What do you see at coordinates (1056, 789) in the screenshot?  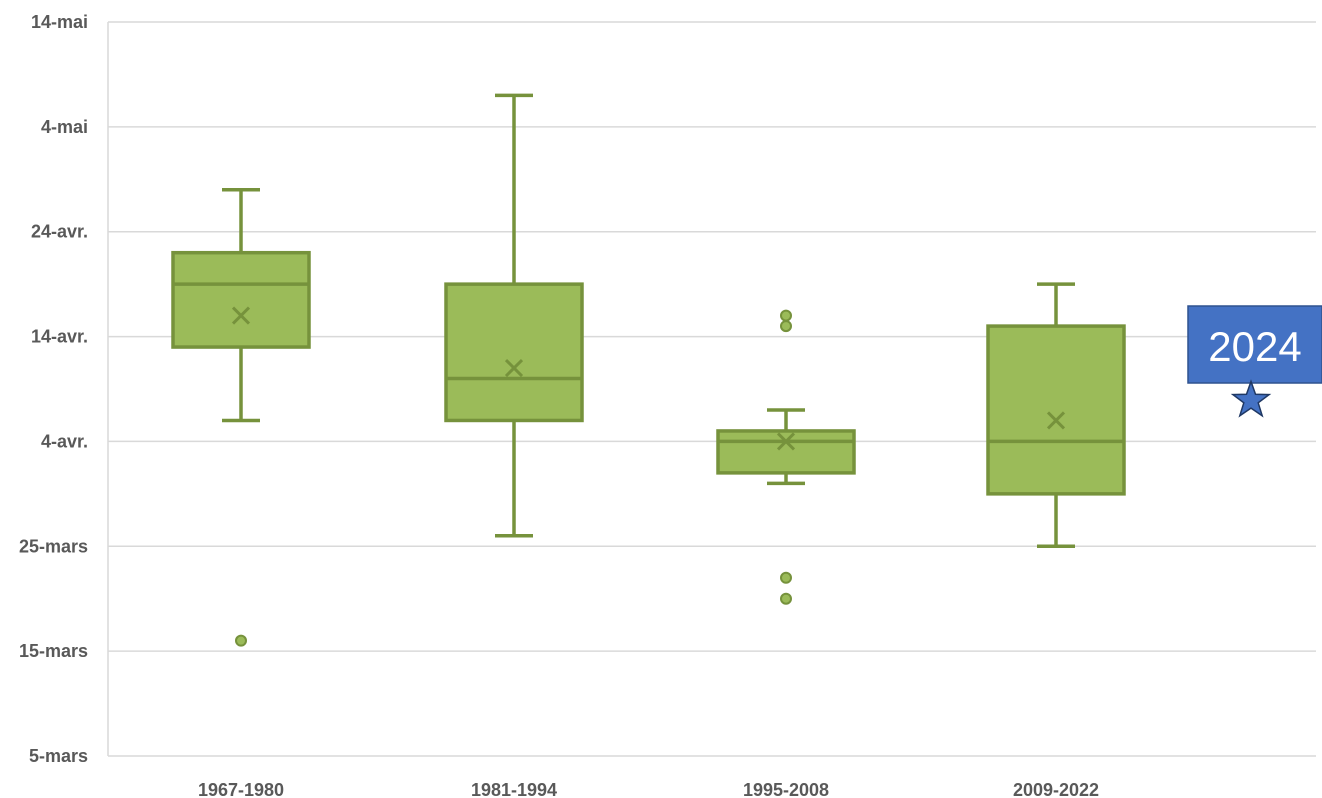 I see `x-category-label: 2009-2022` at bounding box center [1056, 789].